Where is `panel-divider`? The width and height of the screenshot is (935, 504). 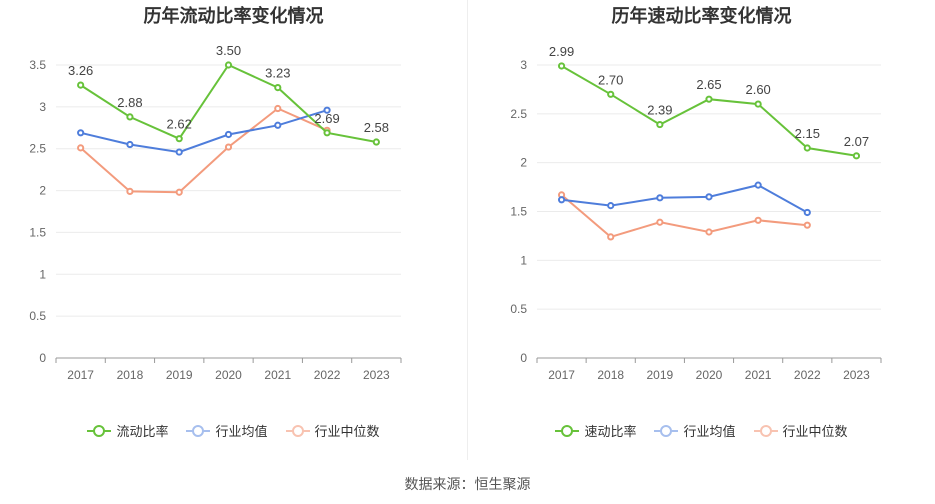 panel-divider is located at coordinates (467, 230).